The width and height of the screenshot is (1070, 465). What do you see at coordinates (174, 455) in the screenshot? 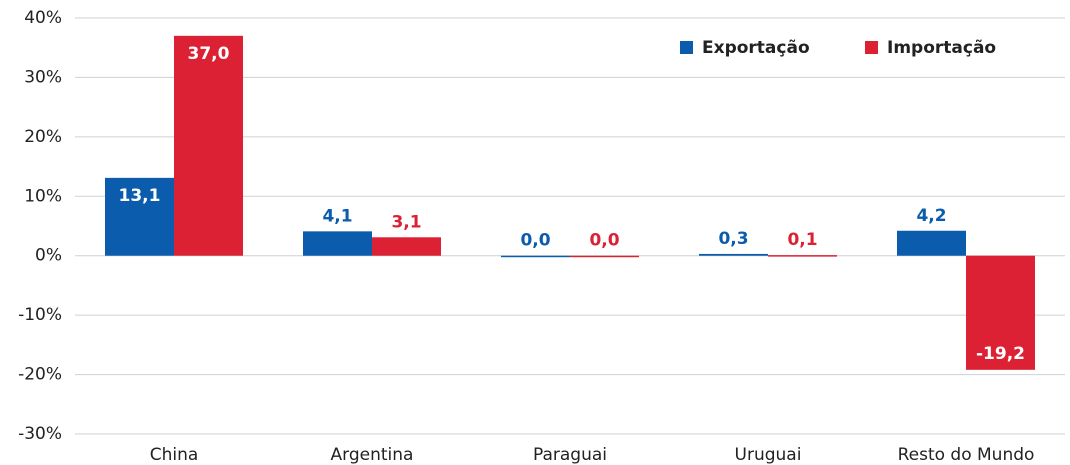
I see `x-tick-label: China` at bounding box center [174, 455].